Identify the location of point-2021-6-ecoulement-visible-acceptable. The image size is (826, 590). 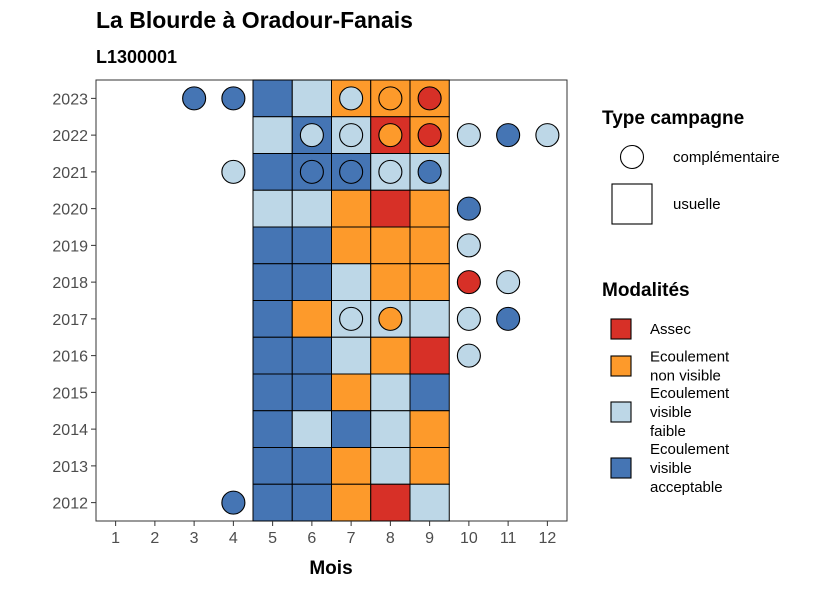
(311, 171).